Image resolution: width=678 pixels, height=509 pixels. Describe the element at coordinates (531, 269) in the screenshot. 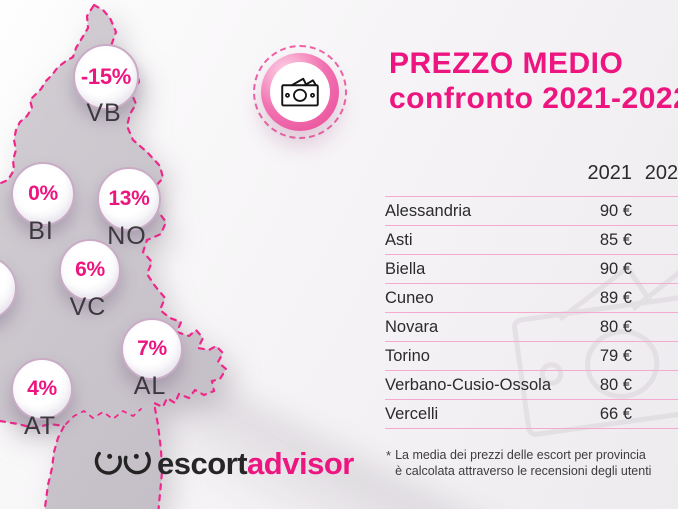

I see `table-row: Biella 90 €` at that location.